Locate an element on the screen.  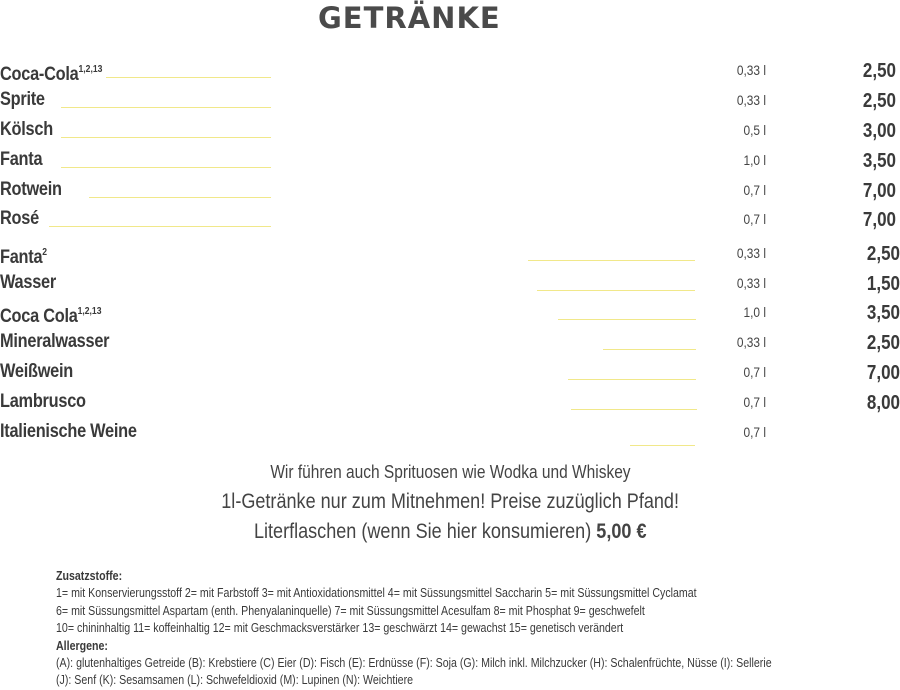
drink-name: Kölsch is located at coordinates (26, 129).